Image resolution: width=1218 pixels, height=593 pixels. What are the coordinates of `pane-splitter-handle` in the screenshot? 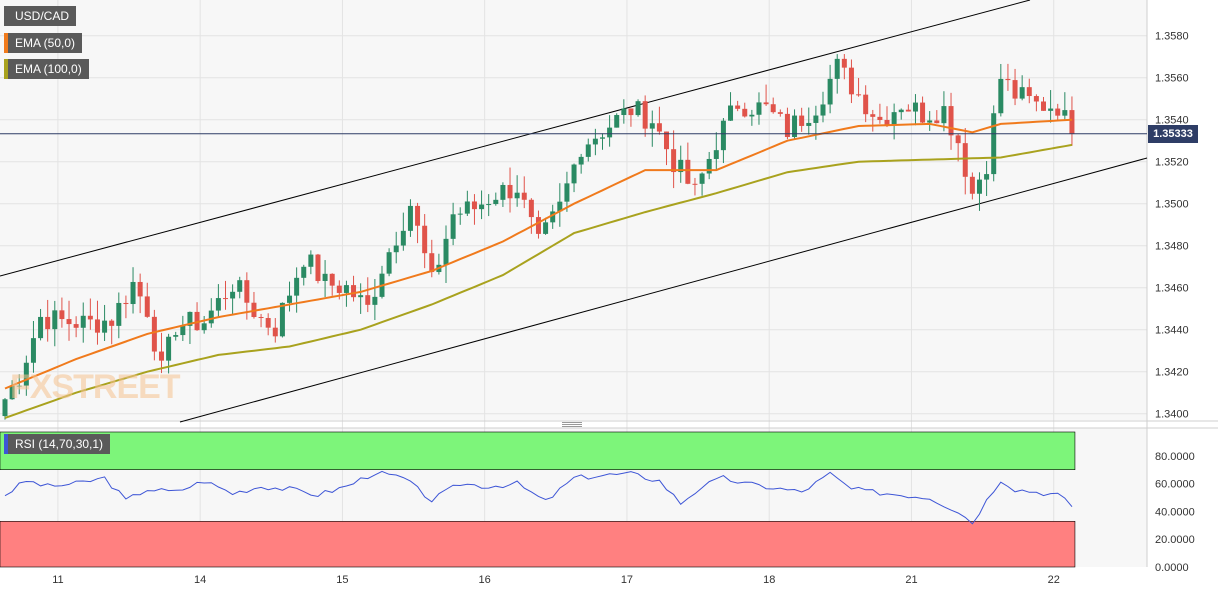 It's located at (572, 425).